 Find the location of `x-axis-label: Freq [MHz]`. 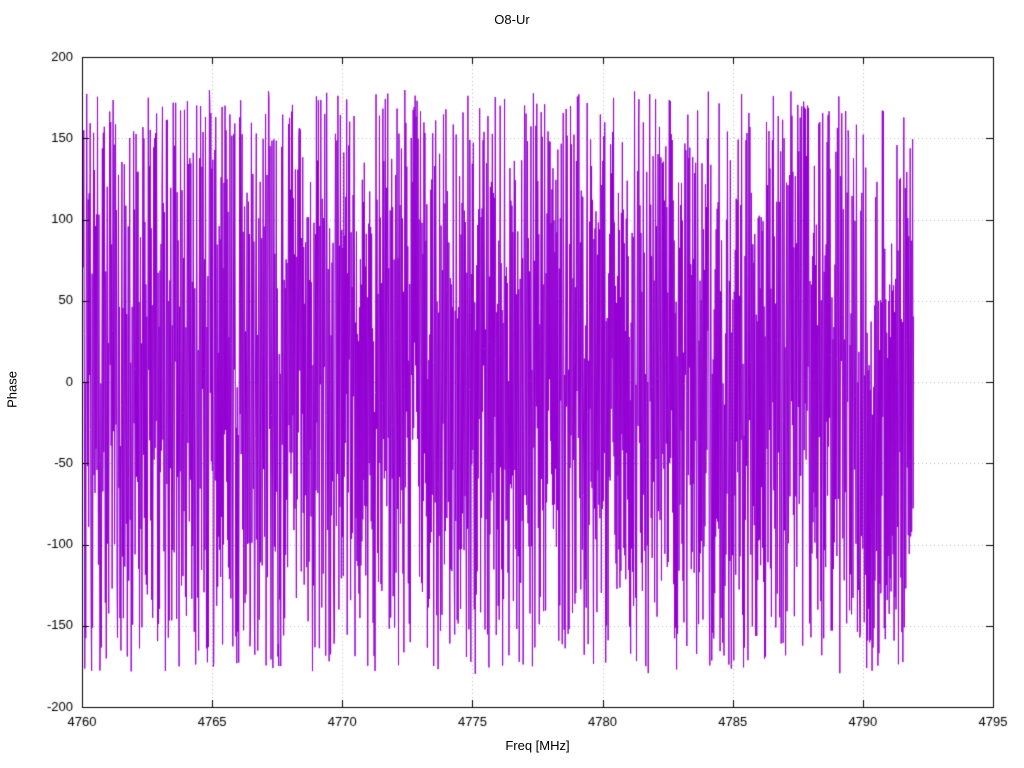

x-axis-label: Freq [MHz] is located at coordinates (537, 745).